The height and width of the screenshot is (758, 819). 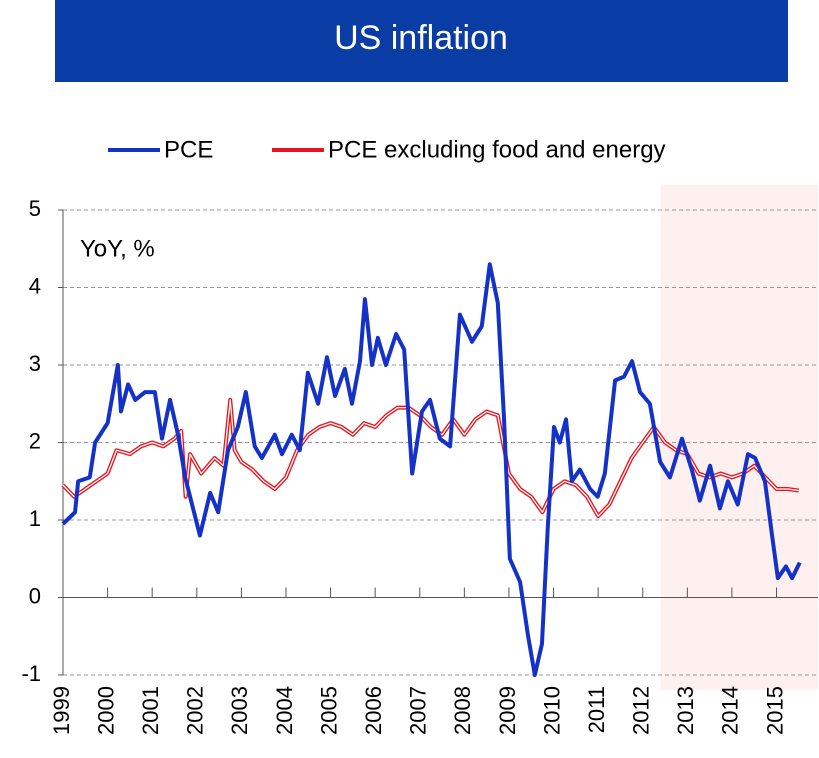 I want to click on x-tick-label: 2012, so click(x=641, y=710).